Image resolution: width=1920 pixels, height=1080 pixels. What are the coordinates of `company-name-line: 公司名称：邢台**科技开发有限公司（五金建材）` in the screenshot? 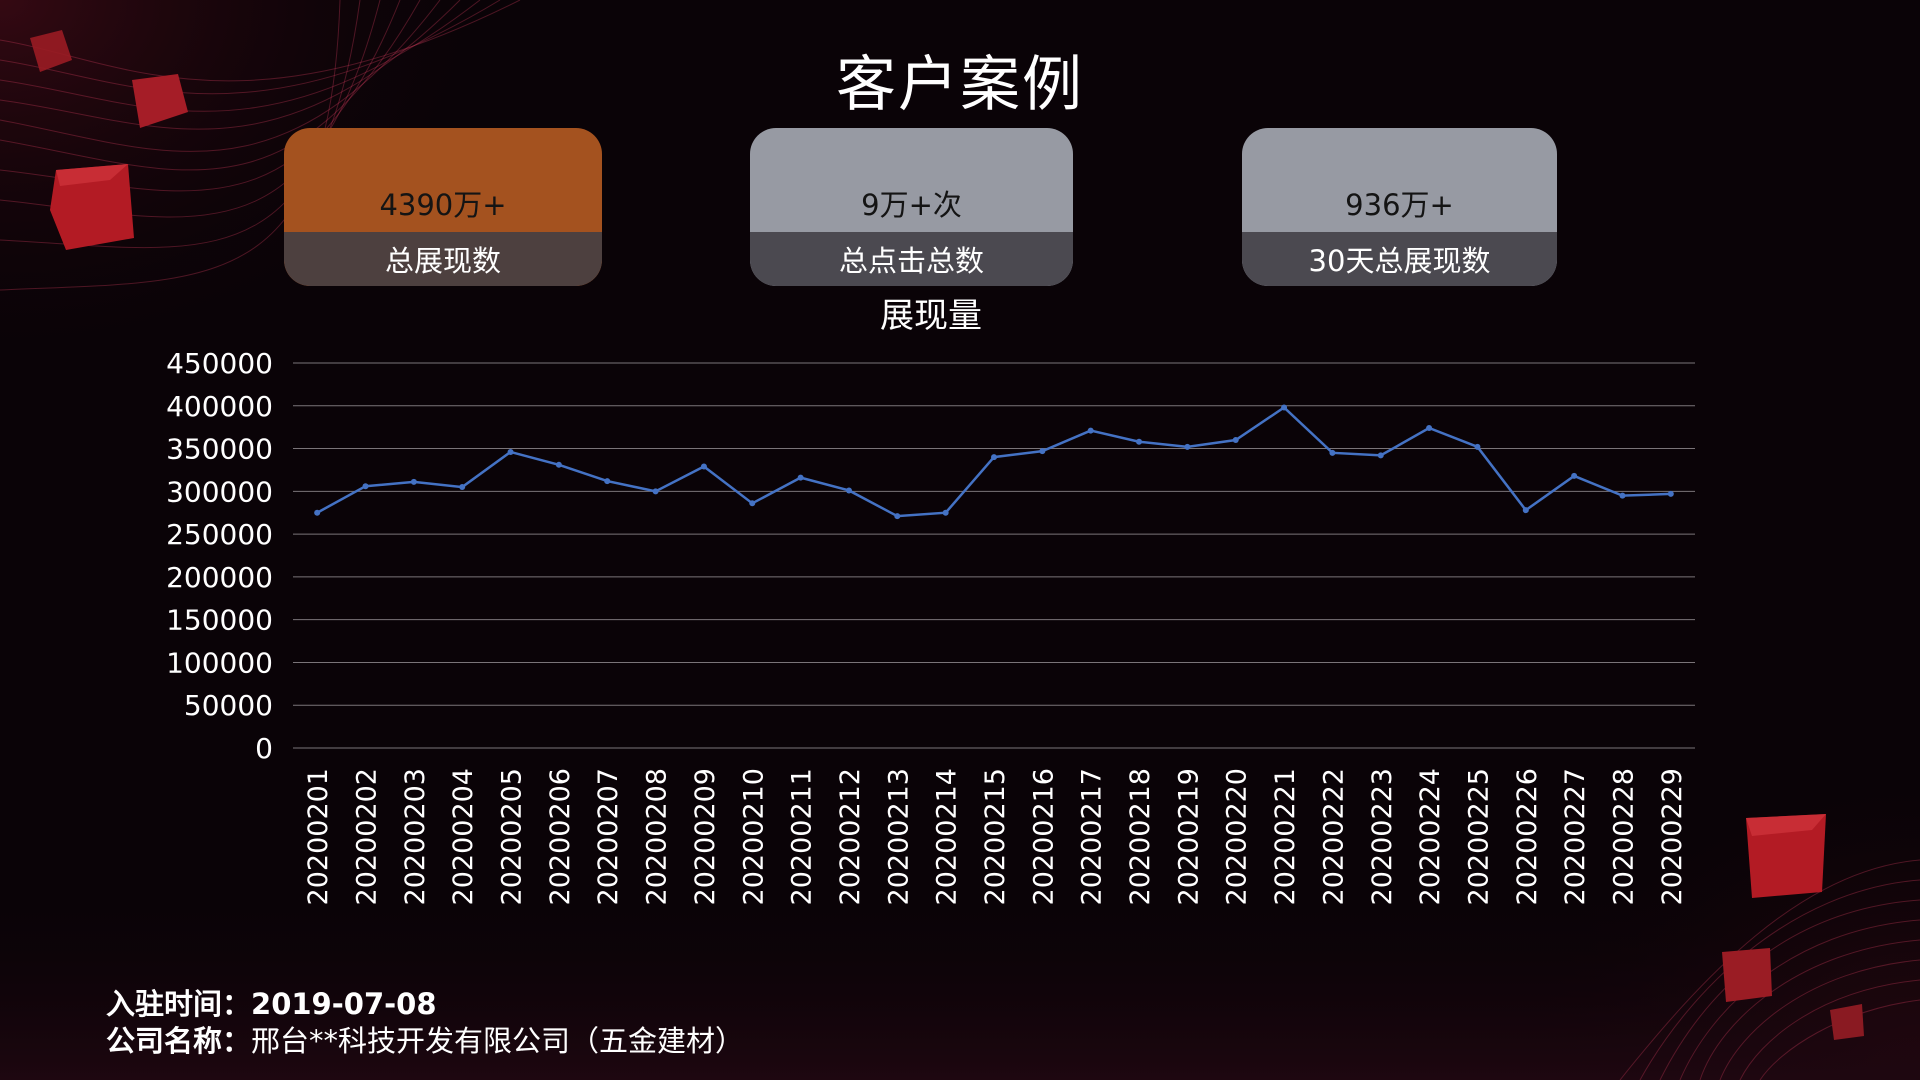 It's located at (425, 1039).